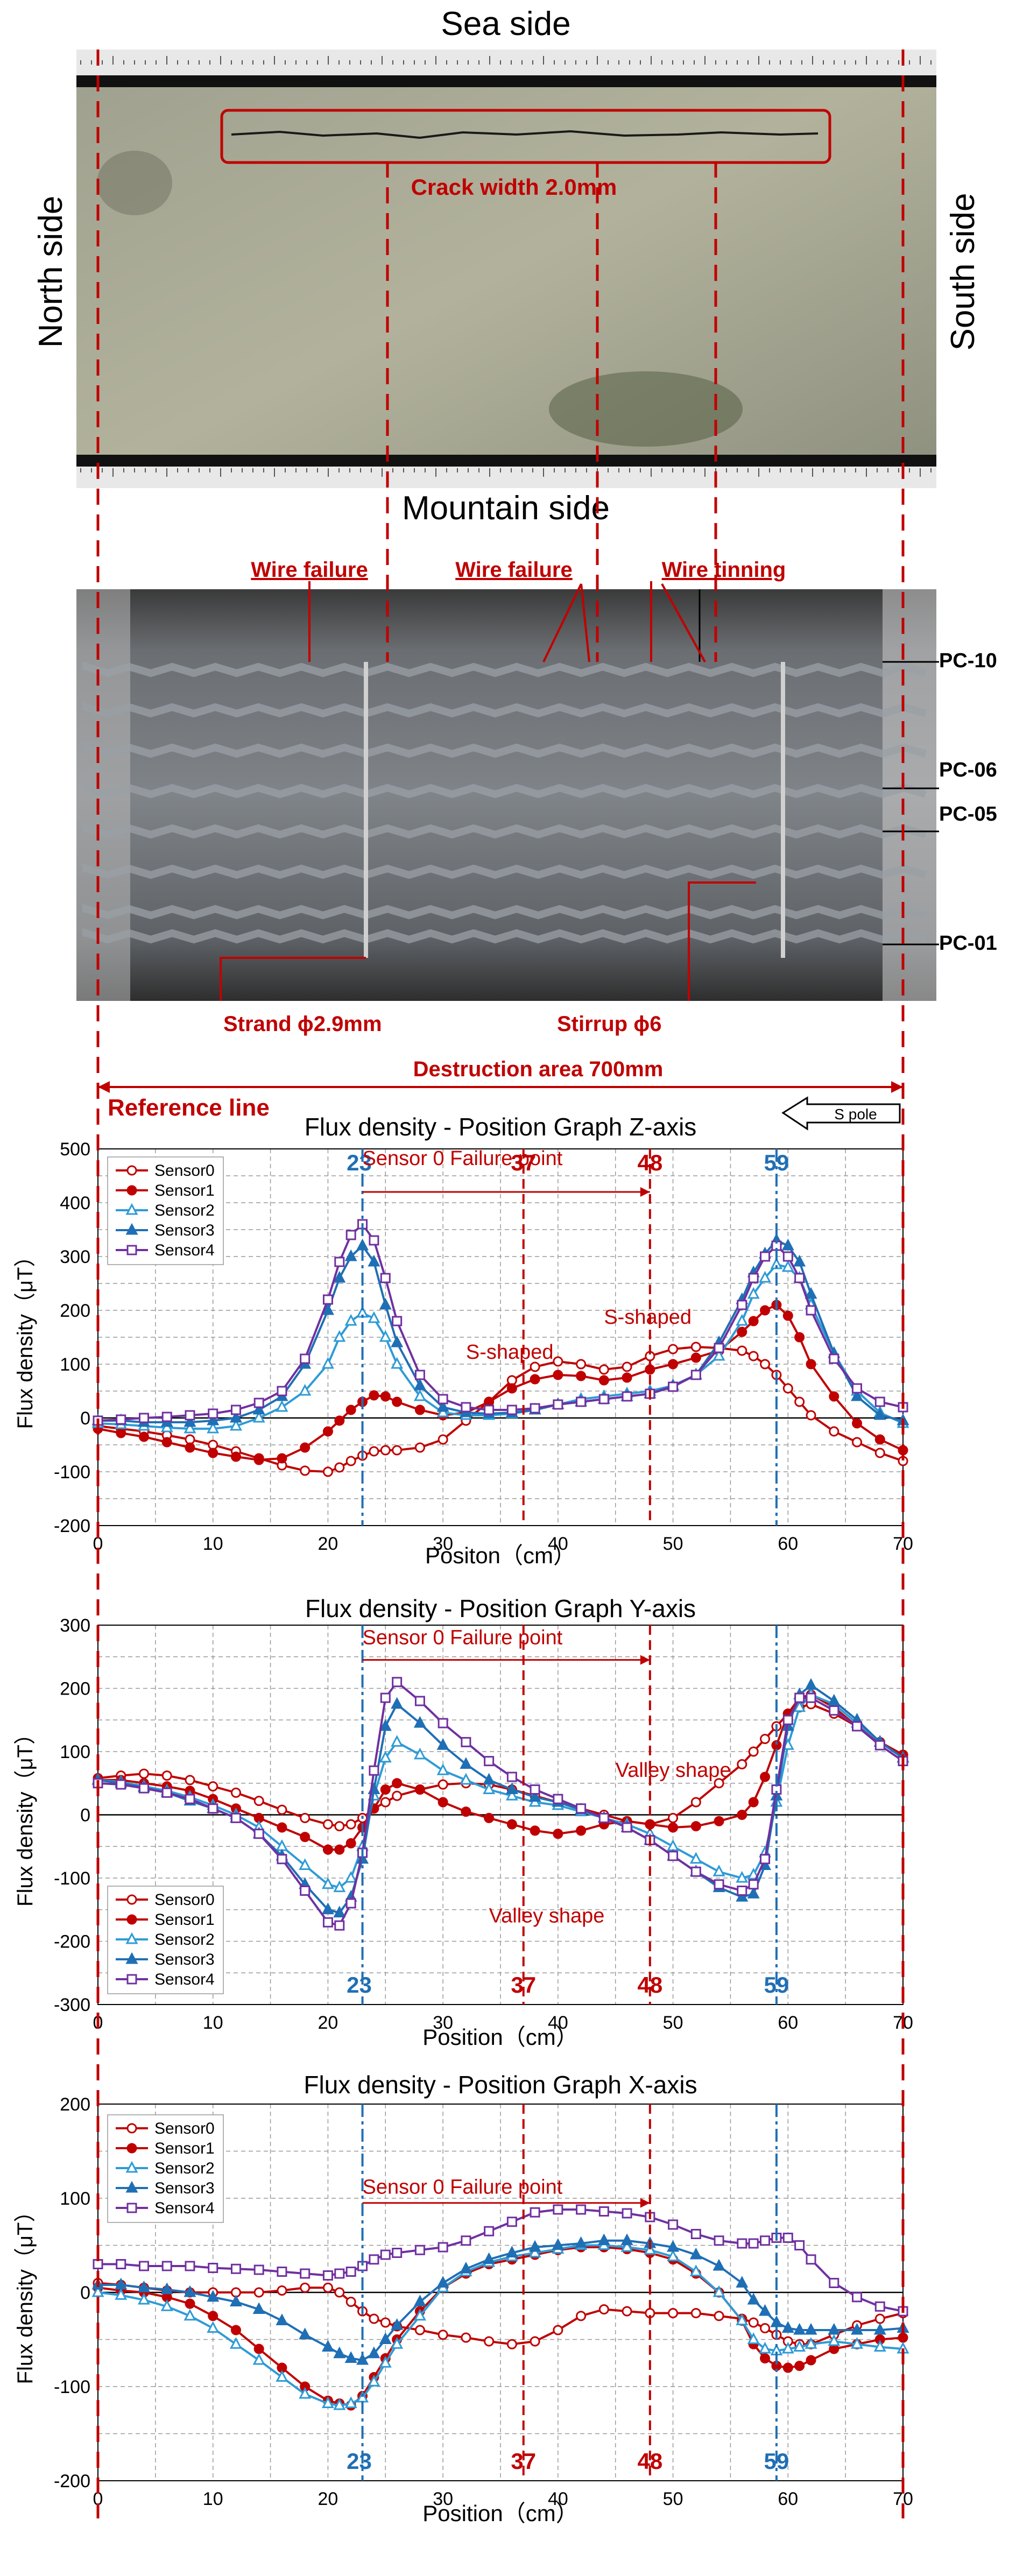 Image resolution: width=1023 pixels, height=2576 pixels. I want to click on x-tick-label: 30, so click(443, 2499).